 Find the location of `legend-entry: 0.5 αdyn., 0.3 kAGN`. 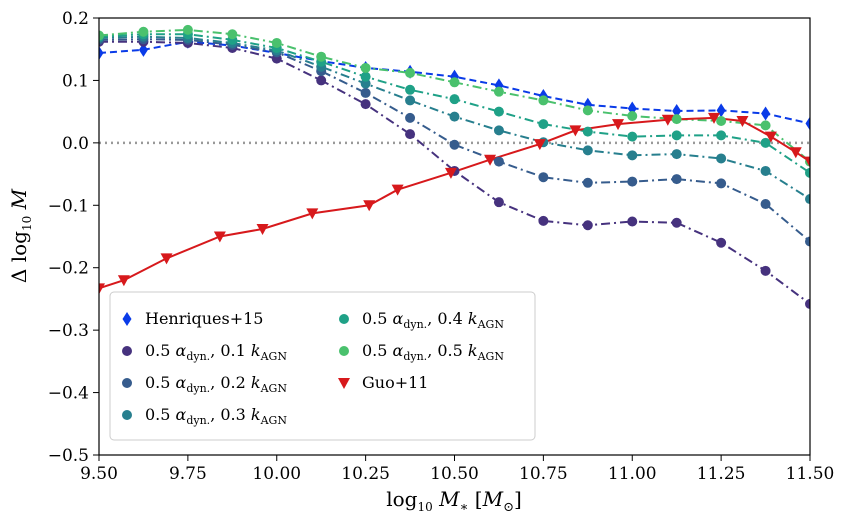

legend-entry: 0.5 αdyn., 0.3 kAGN is located at coordinates (204, 416).